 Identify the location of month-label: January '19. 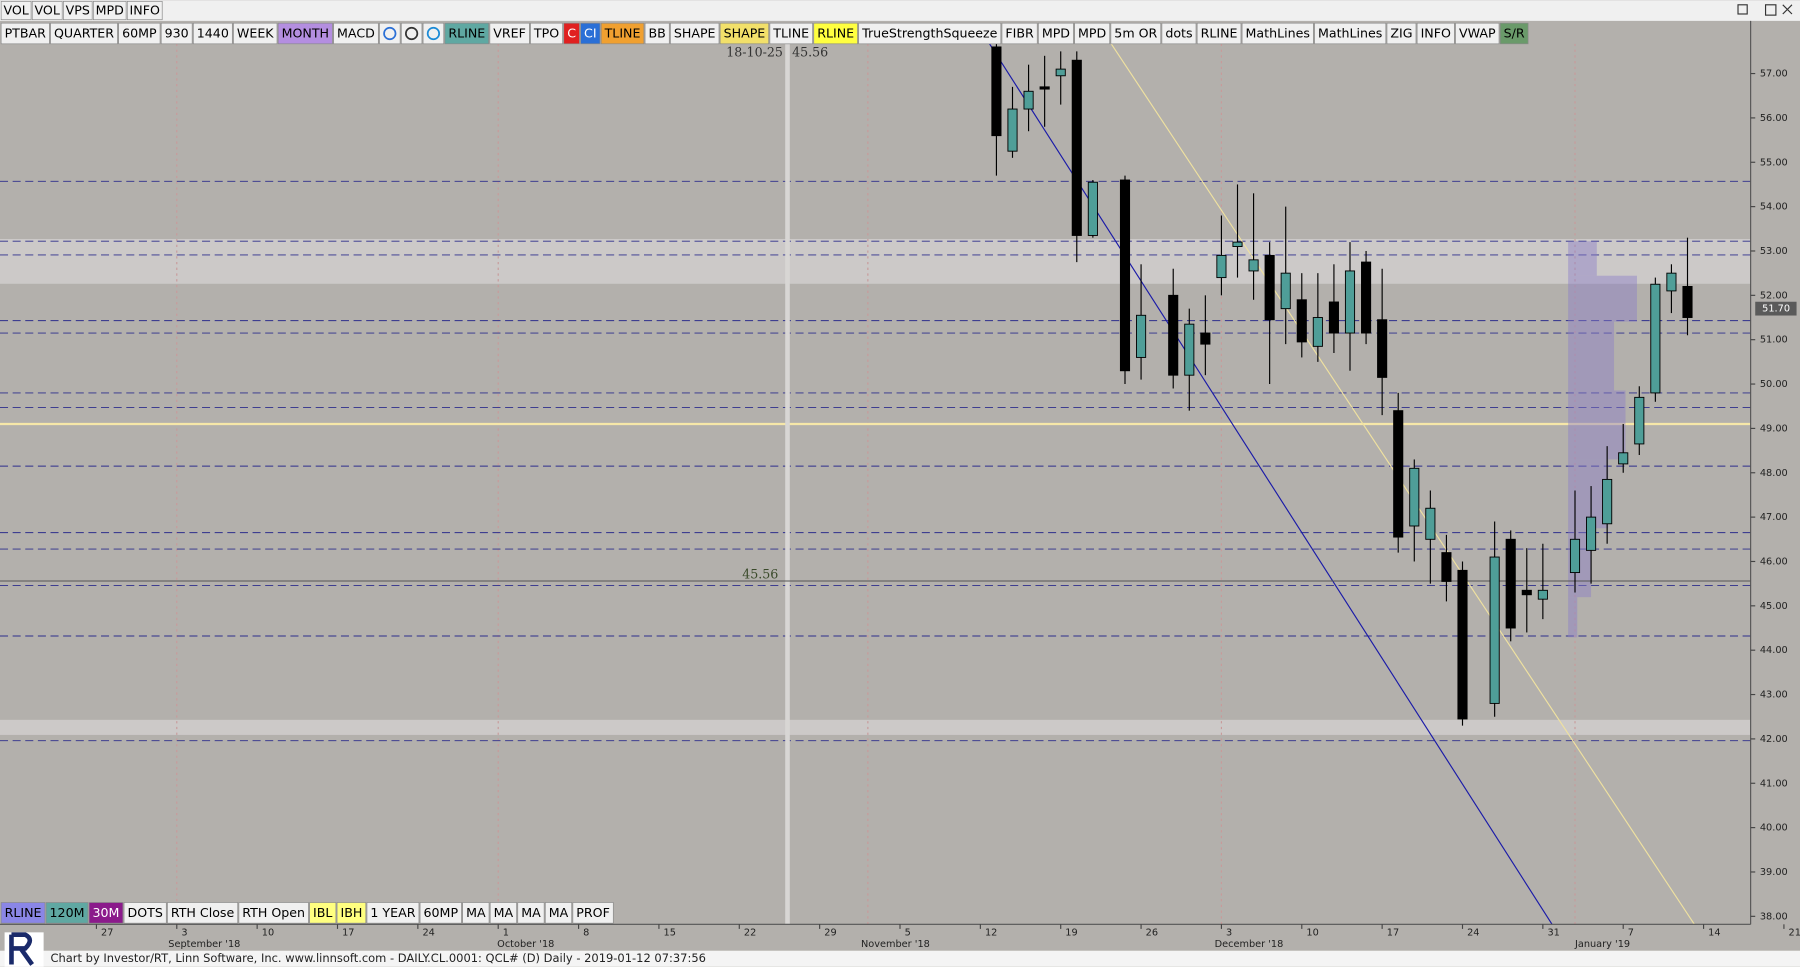
(1602, 944).